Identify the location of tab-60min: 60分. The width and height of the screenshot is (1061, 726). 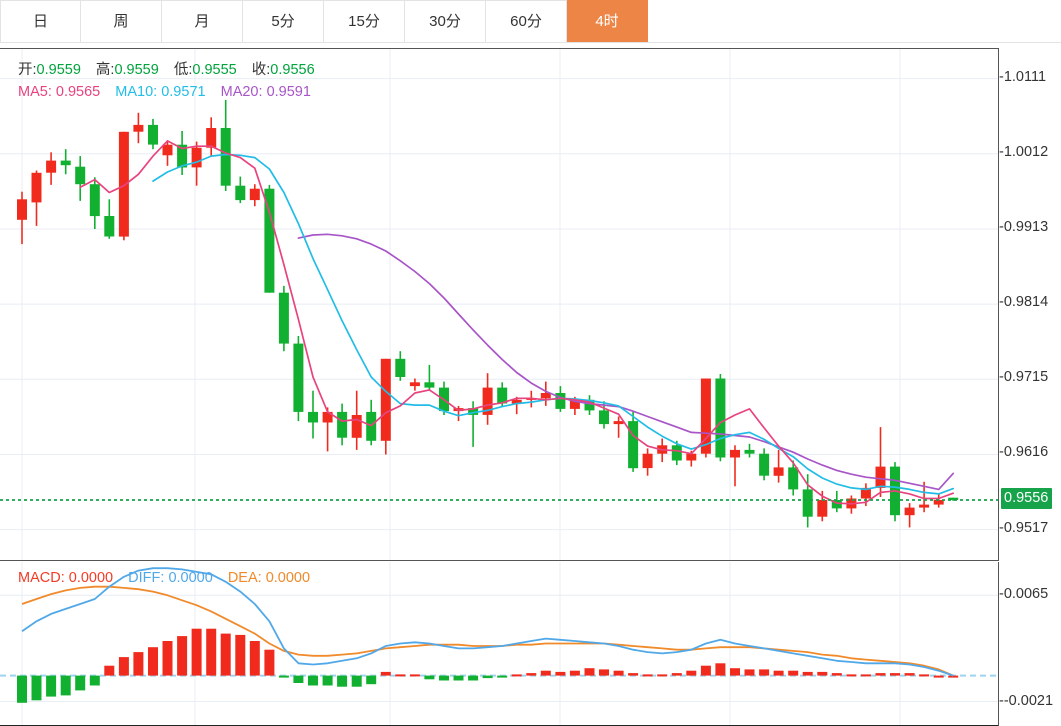
(526, 21).